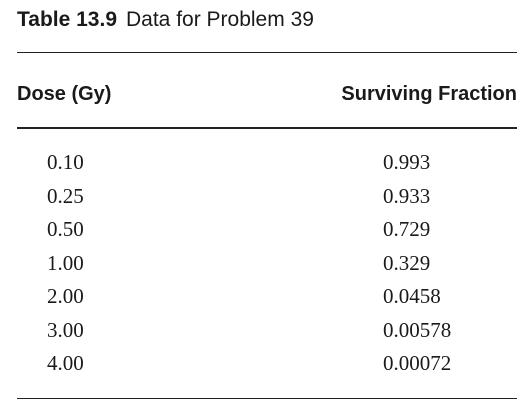 The width and height of the screenshot is (530, 416). I want to click on table-row: 4.00 0.00072, so click(265, 364).